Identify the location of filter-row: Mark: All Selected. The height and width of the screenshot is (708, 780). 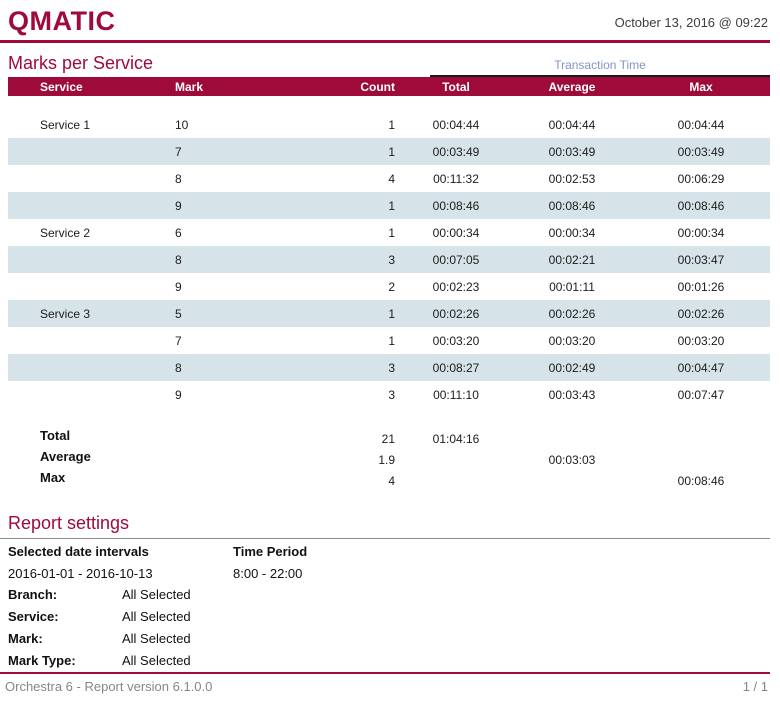
(99, 639).